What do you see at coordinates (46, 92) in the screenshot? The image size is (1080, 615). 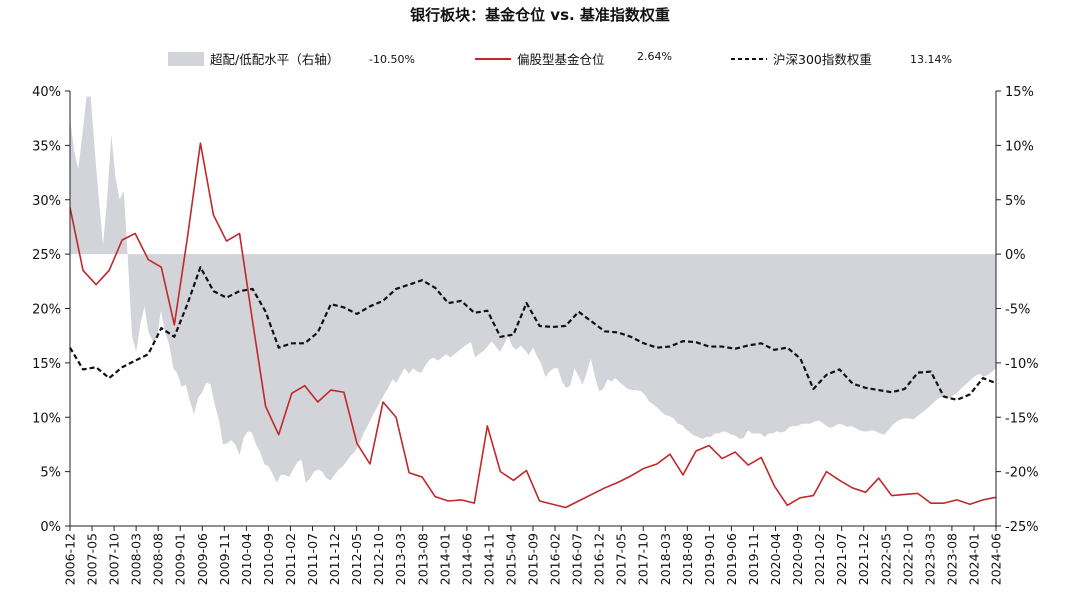 I see `left-tick-label: 40%` at bounding box center [46, 92].